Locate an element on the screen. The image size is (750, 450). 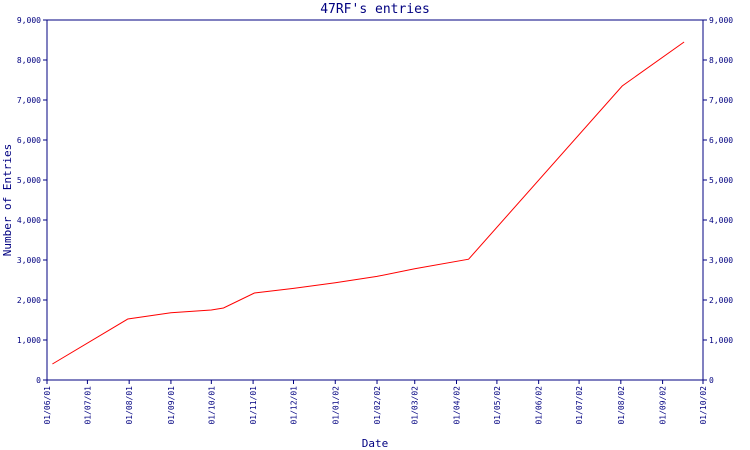
x-tick-label: 01/08/02 is located at coordinates (621, 405).